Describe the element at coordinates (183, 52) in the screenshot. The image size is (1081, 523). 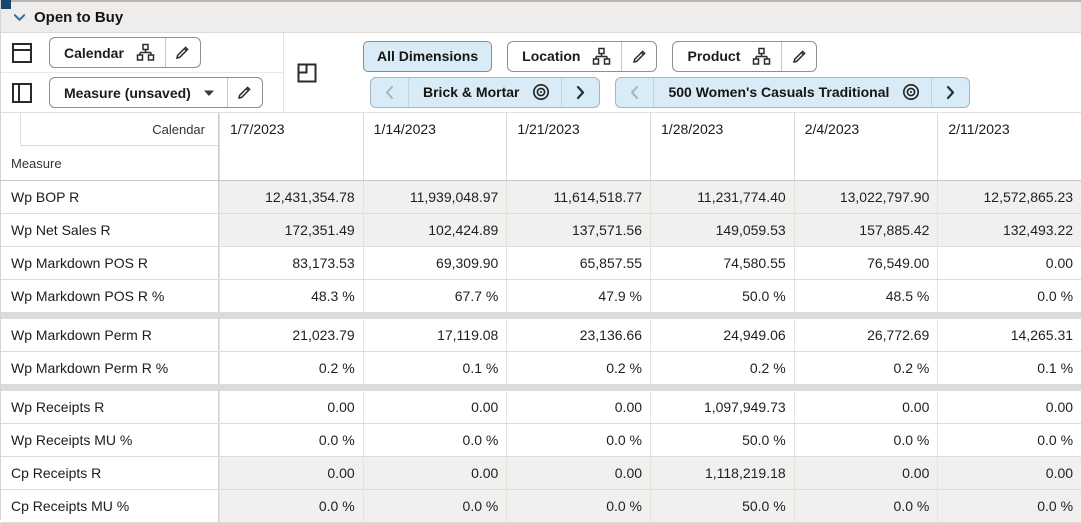
I see `calendar-edit-button` at that location.